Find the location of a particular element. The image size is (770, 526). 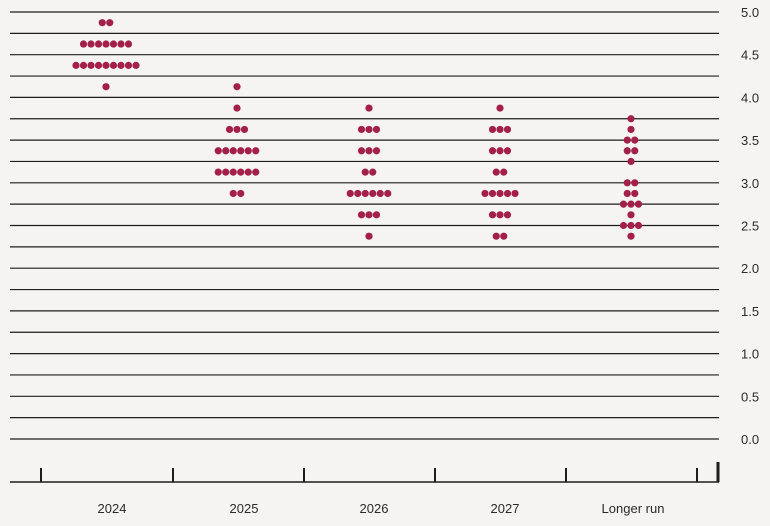

y-tick-label: 2.5 is located at coordinates (750, 226).